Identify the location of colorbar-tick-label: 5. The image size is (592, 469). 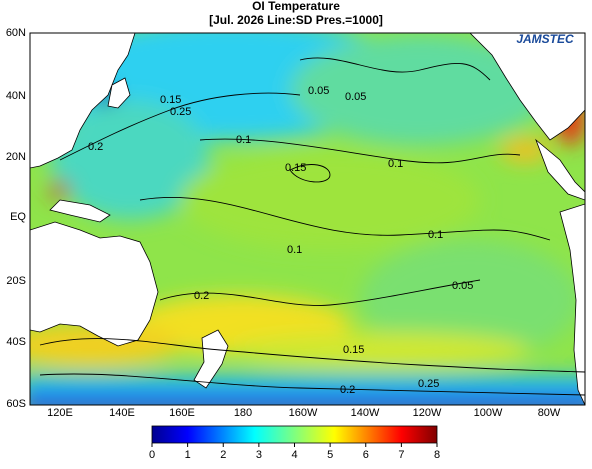
(330, 455).